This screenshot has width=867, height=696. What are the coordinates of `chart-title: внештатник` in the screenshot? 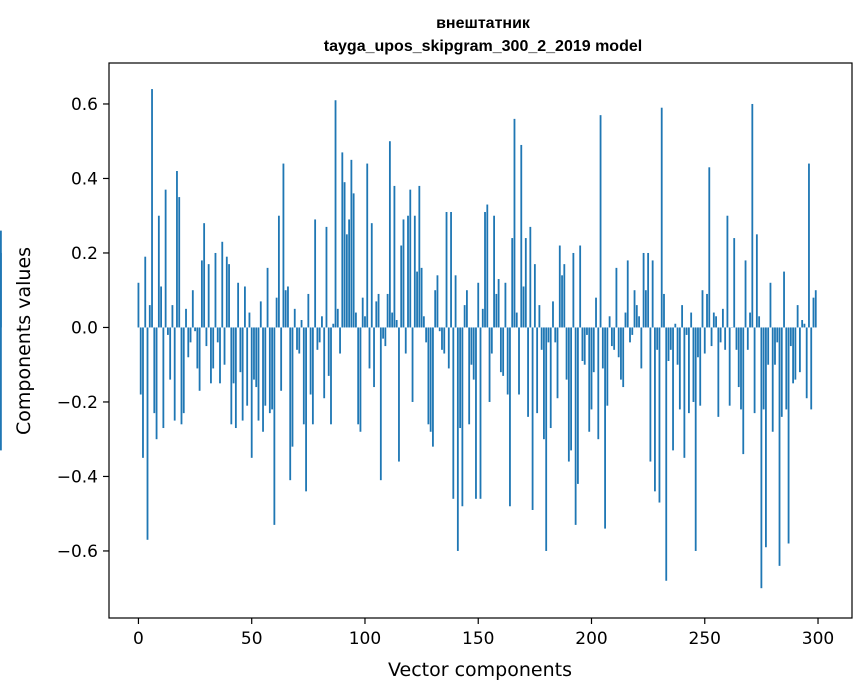 It's located at (483, 23).